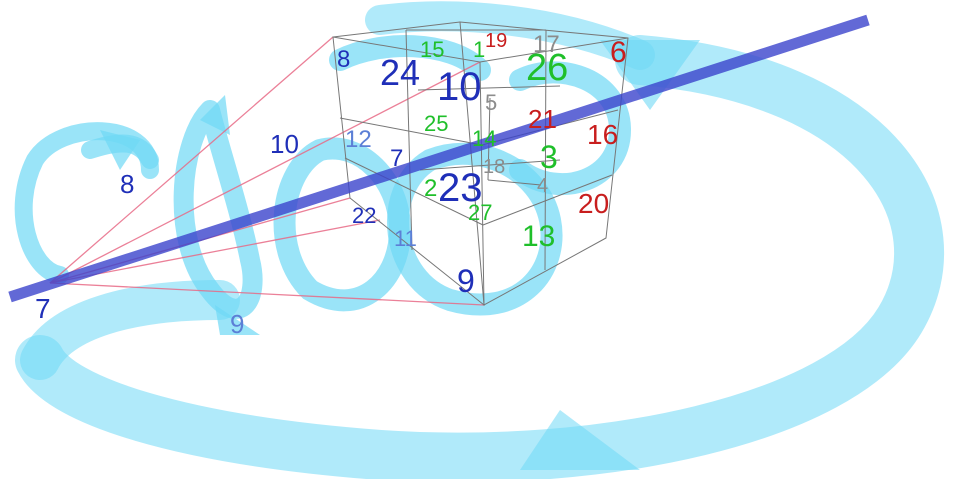  Describe the element at coordinates (618, 52) in the screenshot. I see `cell-label-6: 6` at that location.